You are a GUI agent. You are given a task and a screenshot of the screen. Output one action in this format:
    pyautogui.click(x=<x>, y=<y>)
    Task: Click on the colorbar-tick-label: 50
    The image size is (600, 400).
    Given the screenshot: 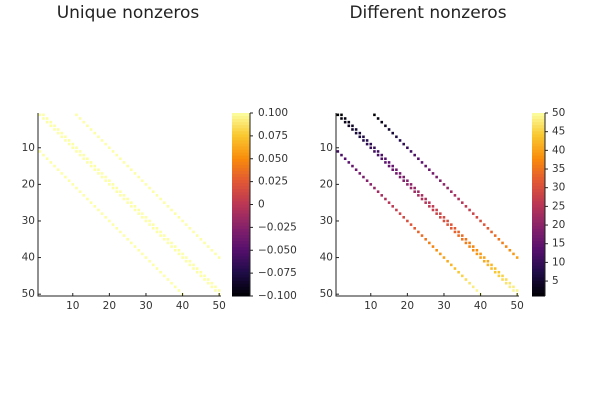 What is the action you would take?
    pyautogui.click(x=558, y=113)
    